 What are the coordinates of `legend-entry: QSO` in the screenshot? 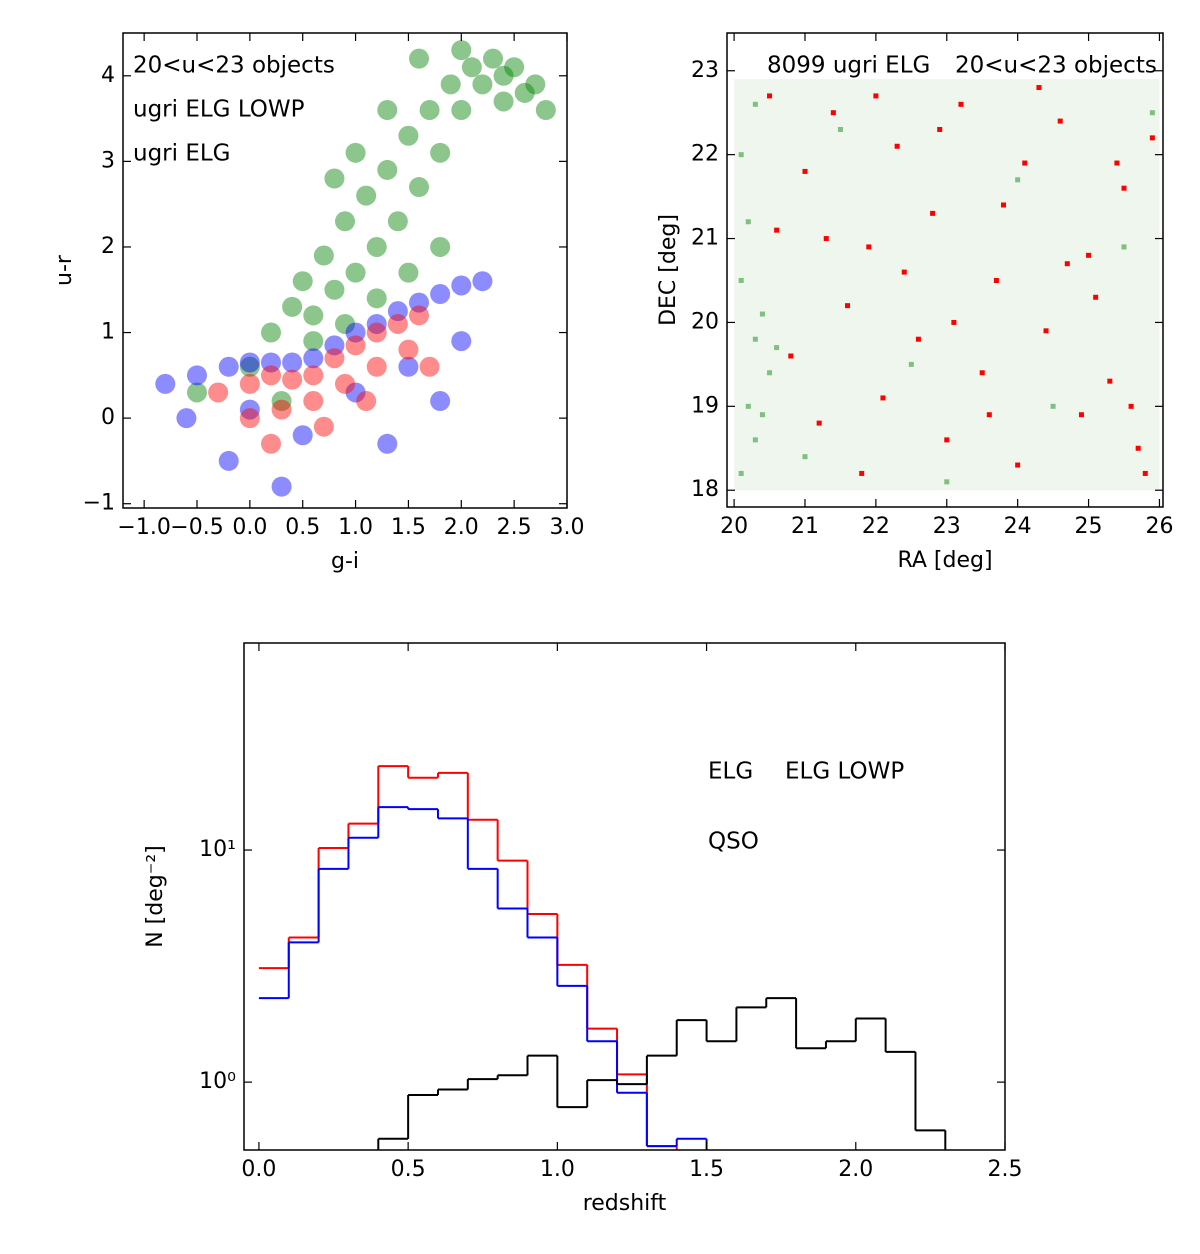 It's located at (733, 842).